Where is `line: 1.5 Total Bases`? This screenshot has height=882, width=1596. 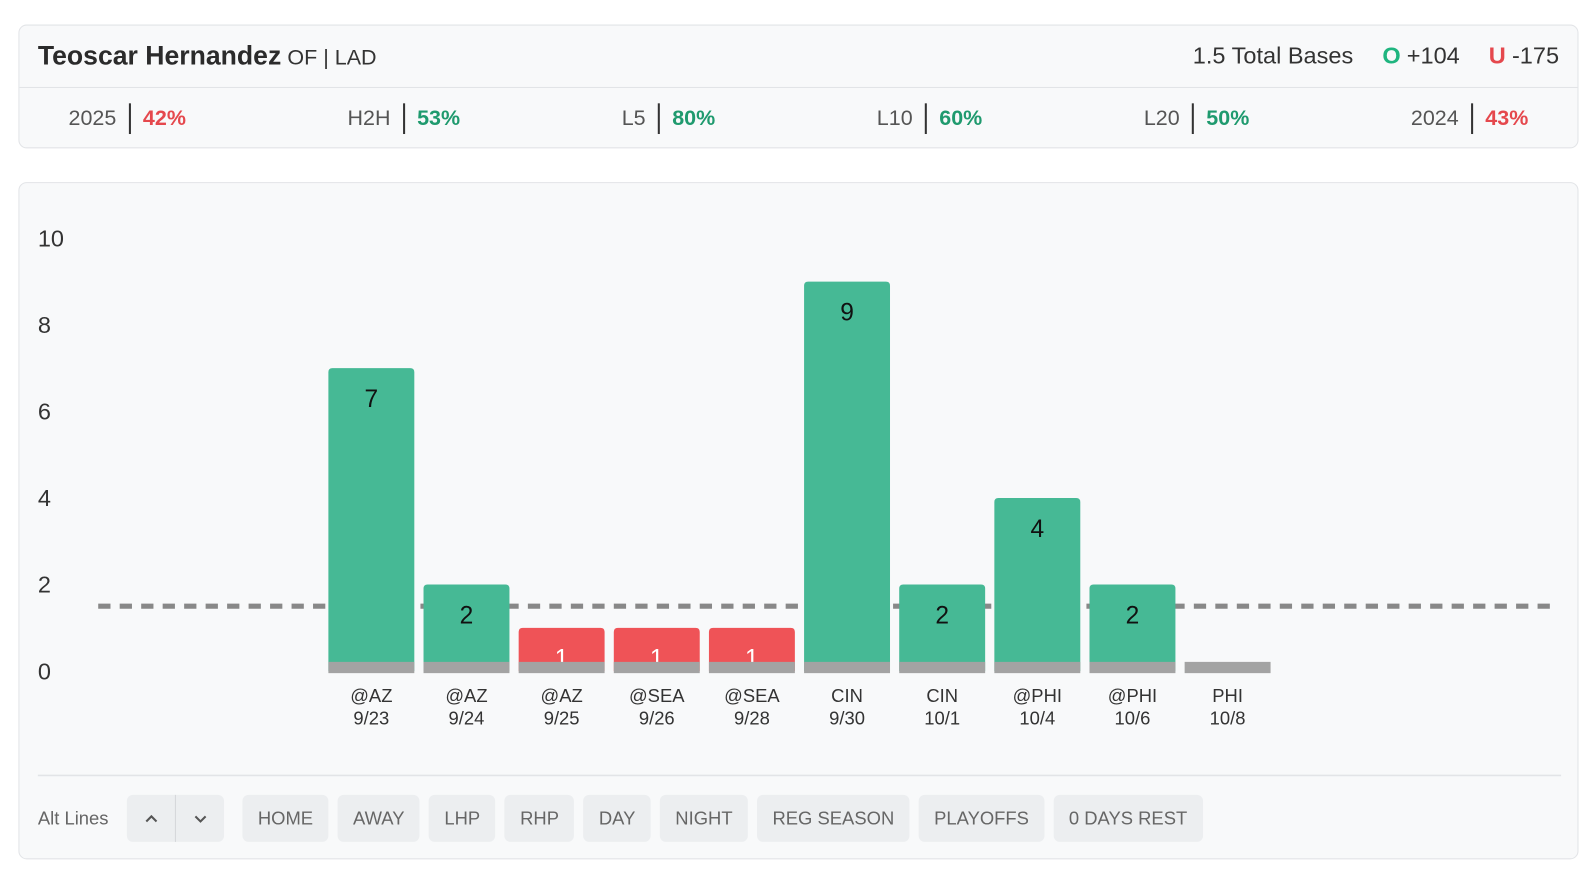 line: 1.5 Total Bases is located at coordinates (1273, 55).